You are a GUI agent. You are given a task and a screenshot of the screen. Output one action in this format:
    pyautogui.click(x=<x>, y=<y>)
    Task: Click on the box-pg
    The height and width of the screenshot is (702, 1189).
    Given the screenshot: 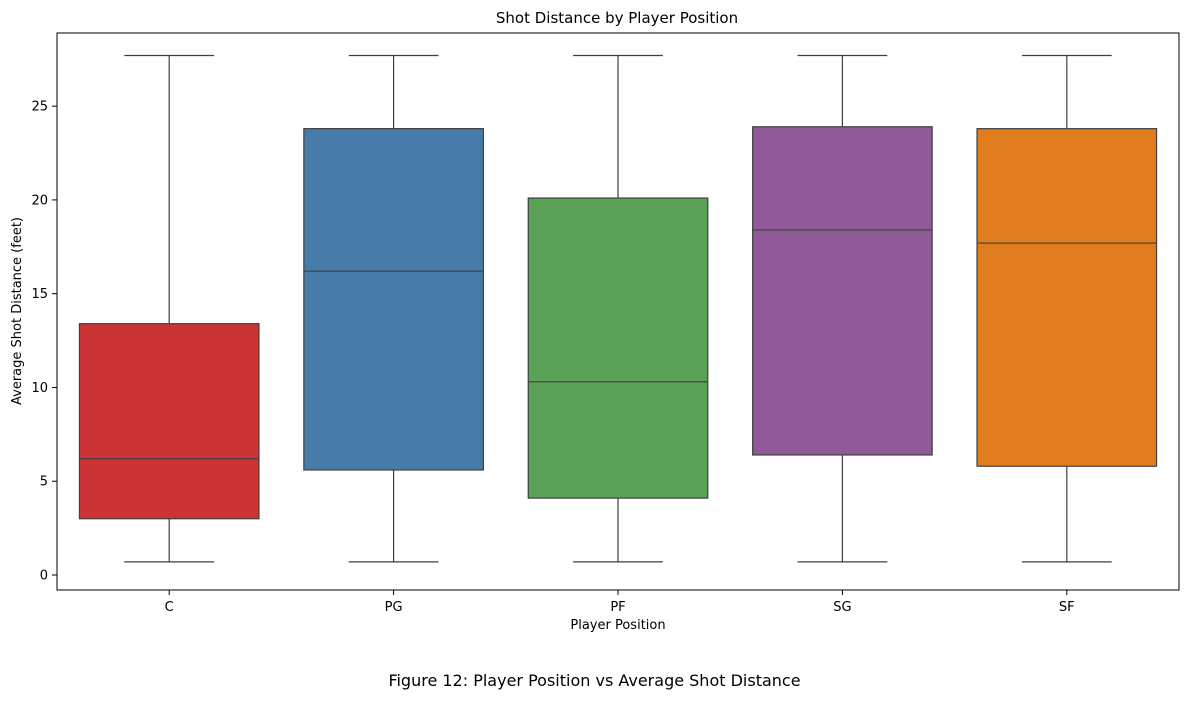 What is the action you would take?
    pyautogui.click(x=393, y=308)
    